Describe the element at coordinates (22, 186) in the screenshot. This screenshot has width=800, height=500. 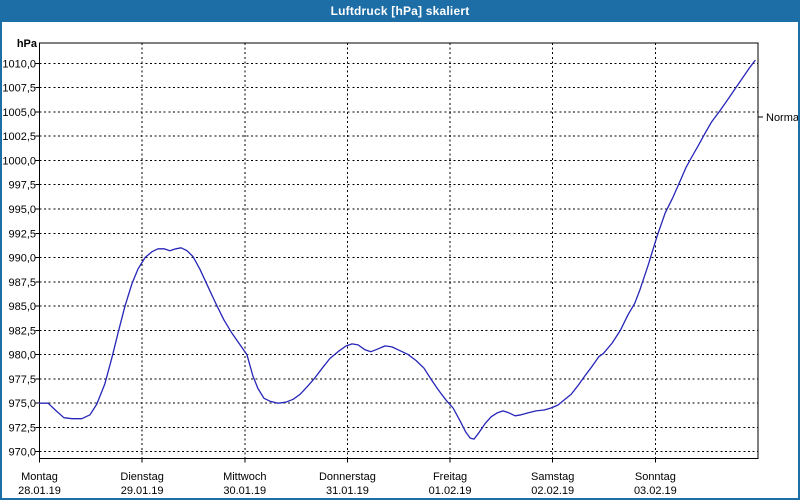
I see `y-tick-label: 997,5` at that location.